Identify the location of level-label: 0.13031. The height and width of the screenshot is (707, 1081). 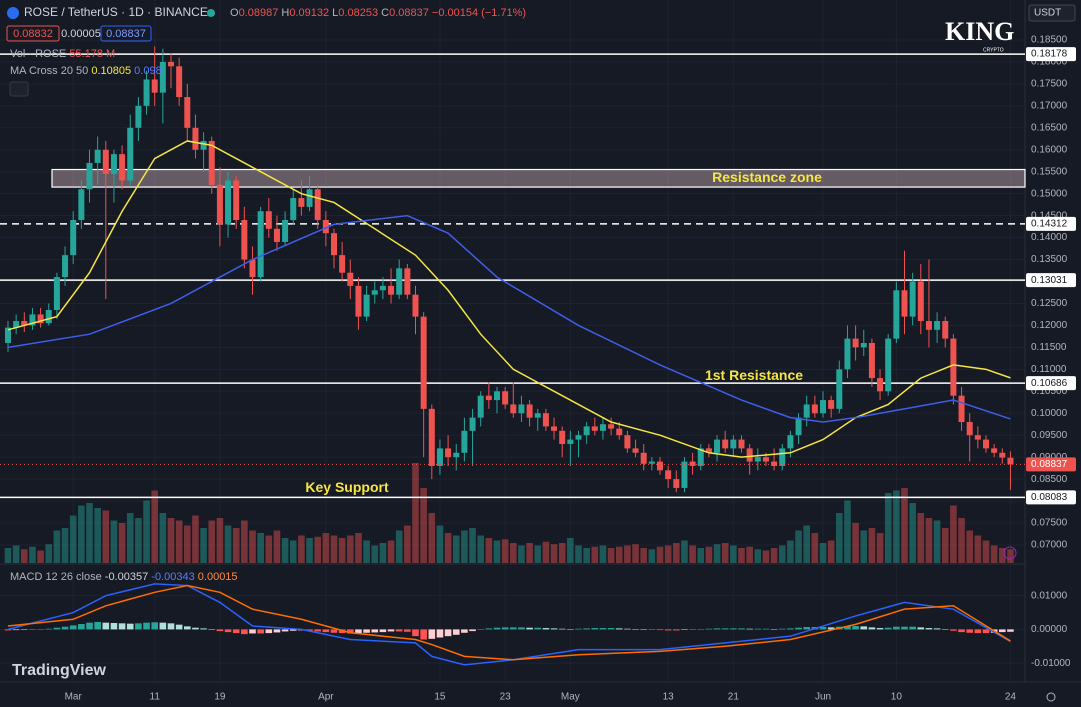
(1049, 280).